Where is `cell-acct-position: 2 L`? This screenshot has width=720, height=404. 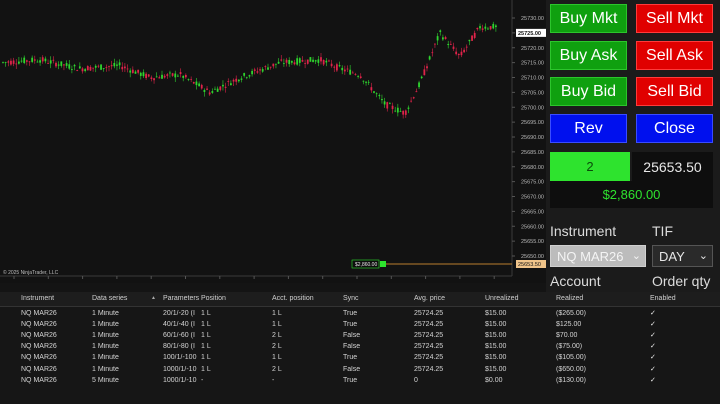 cell-acct-position: 2 L is located at coordinates (277, 347).